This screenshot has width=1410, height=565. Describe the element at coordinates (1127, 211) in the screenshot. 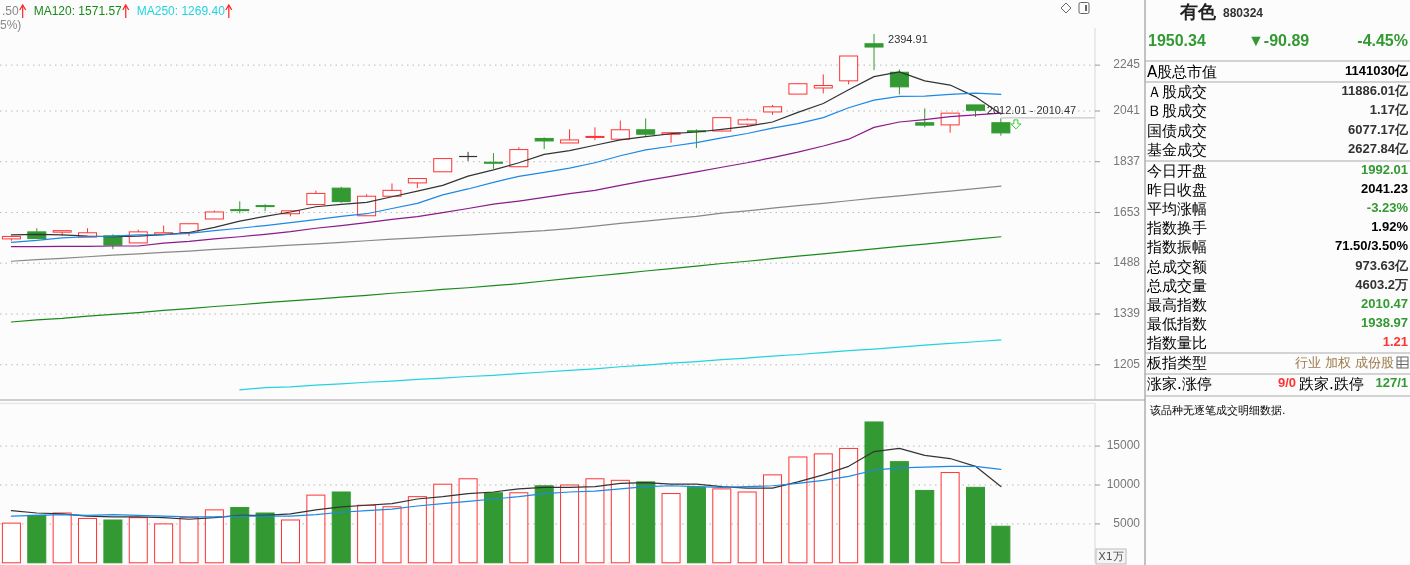

I see `y-tick-label: 1653` at that location.